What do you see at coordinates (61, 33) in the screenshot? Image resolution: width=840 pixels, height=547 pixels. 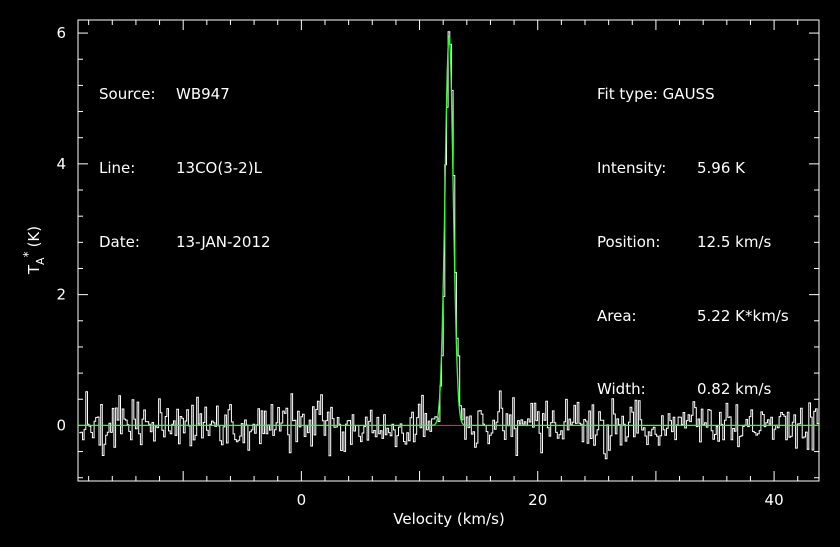 I see `y-tick-label: 6` at bounding box center [61, 33].